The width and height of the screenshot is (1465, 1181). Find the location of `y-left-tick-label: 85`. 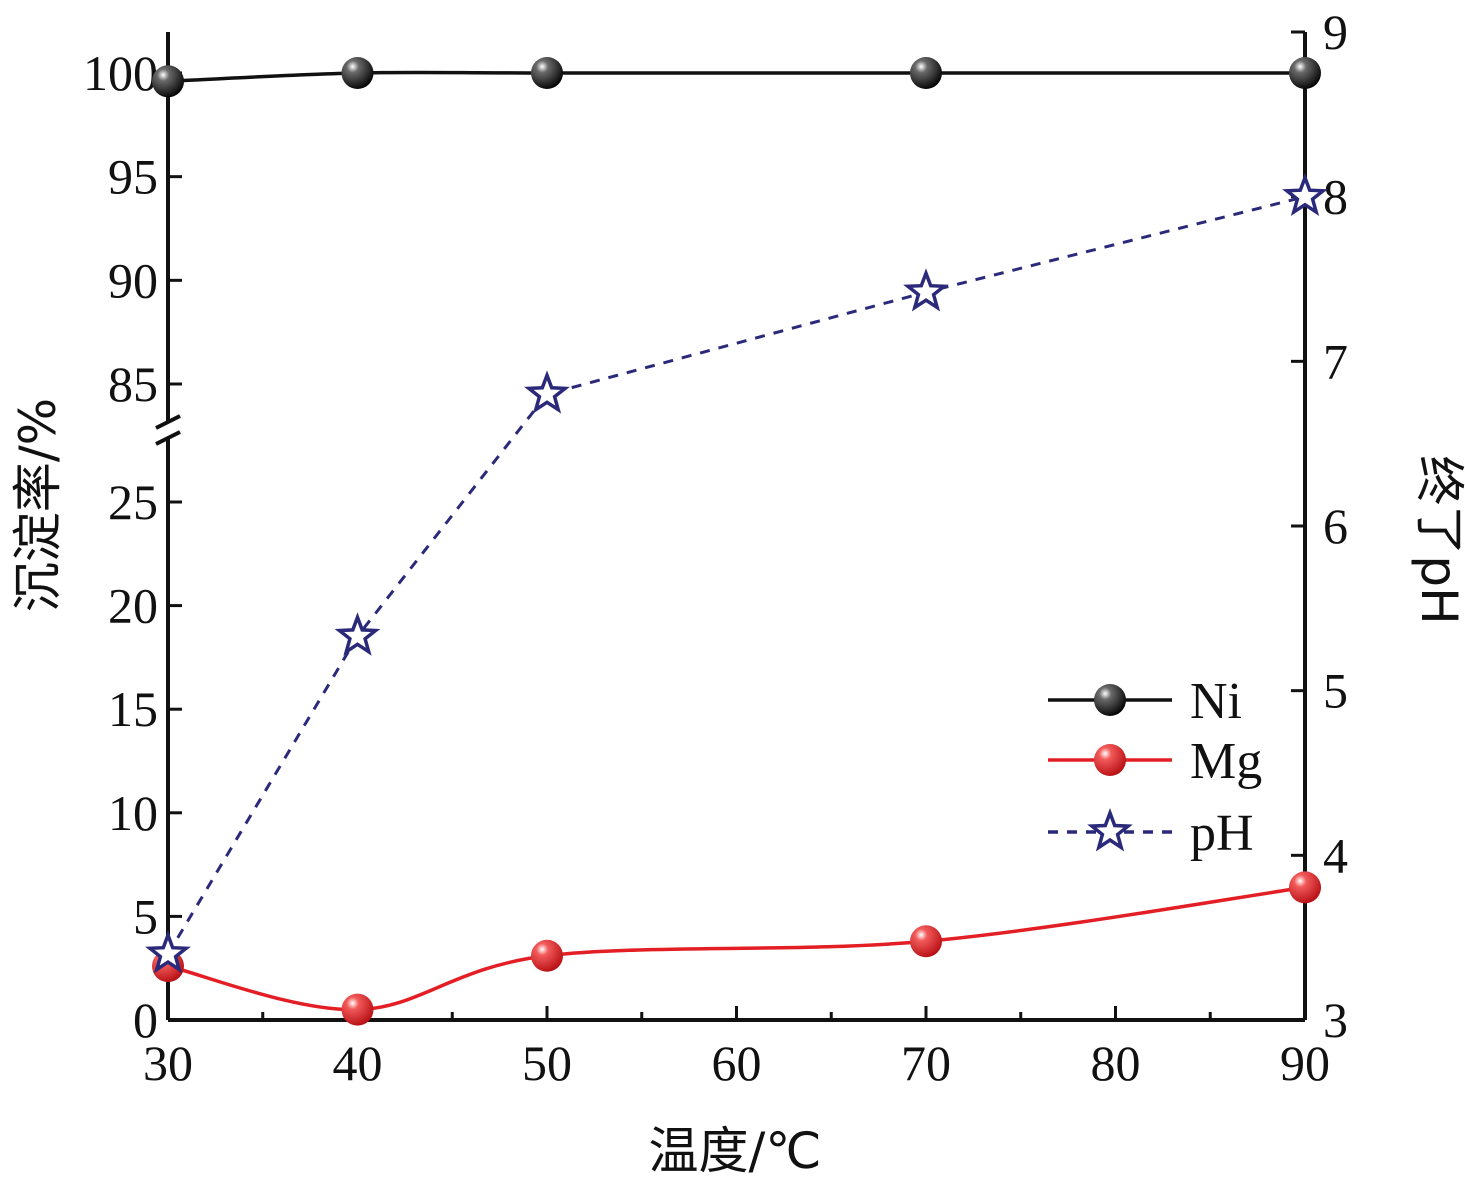

y-left-tick-label: 85 is located at coordinates (133, 384).